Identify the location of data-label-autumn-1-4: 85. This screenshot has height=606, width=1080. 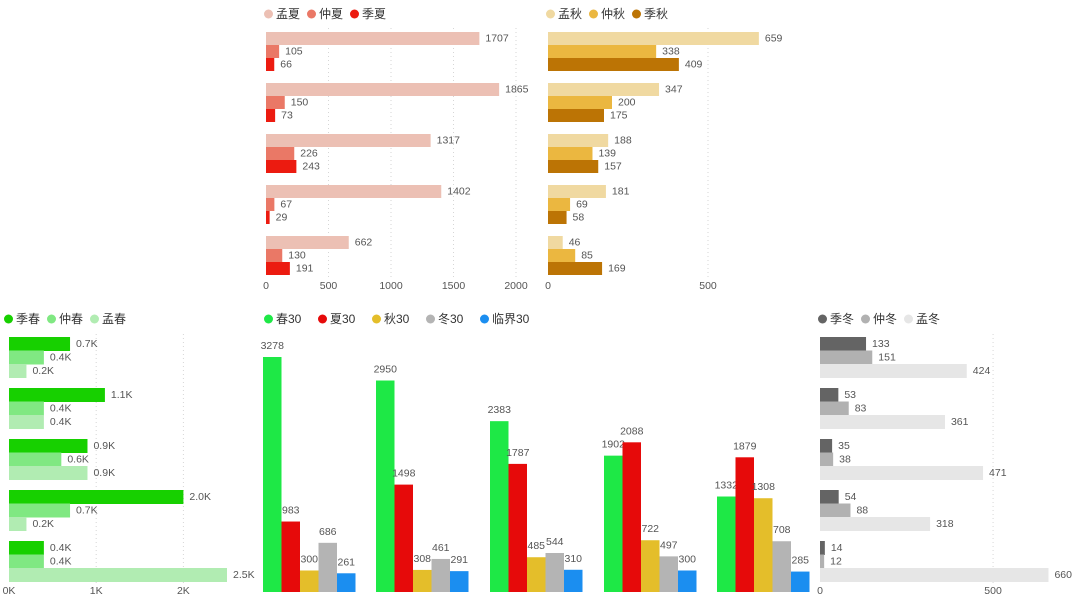
(587, 256).